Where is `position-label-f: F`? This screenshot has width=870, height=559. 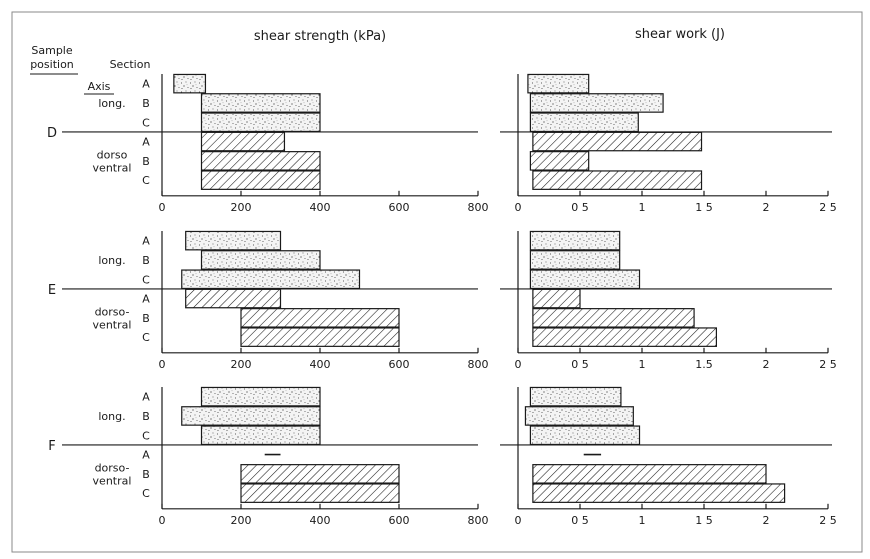 position-label-f: F is located at coordinates (51, 446).